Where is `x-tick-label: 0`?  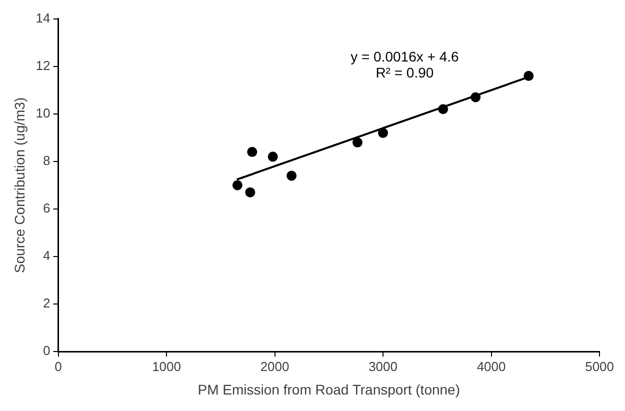
x-tick-label: 0 is located at coordinates (58, 366).